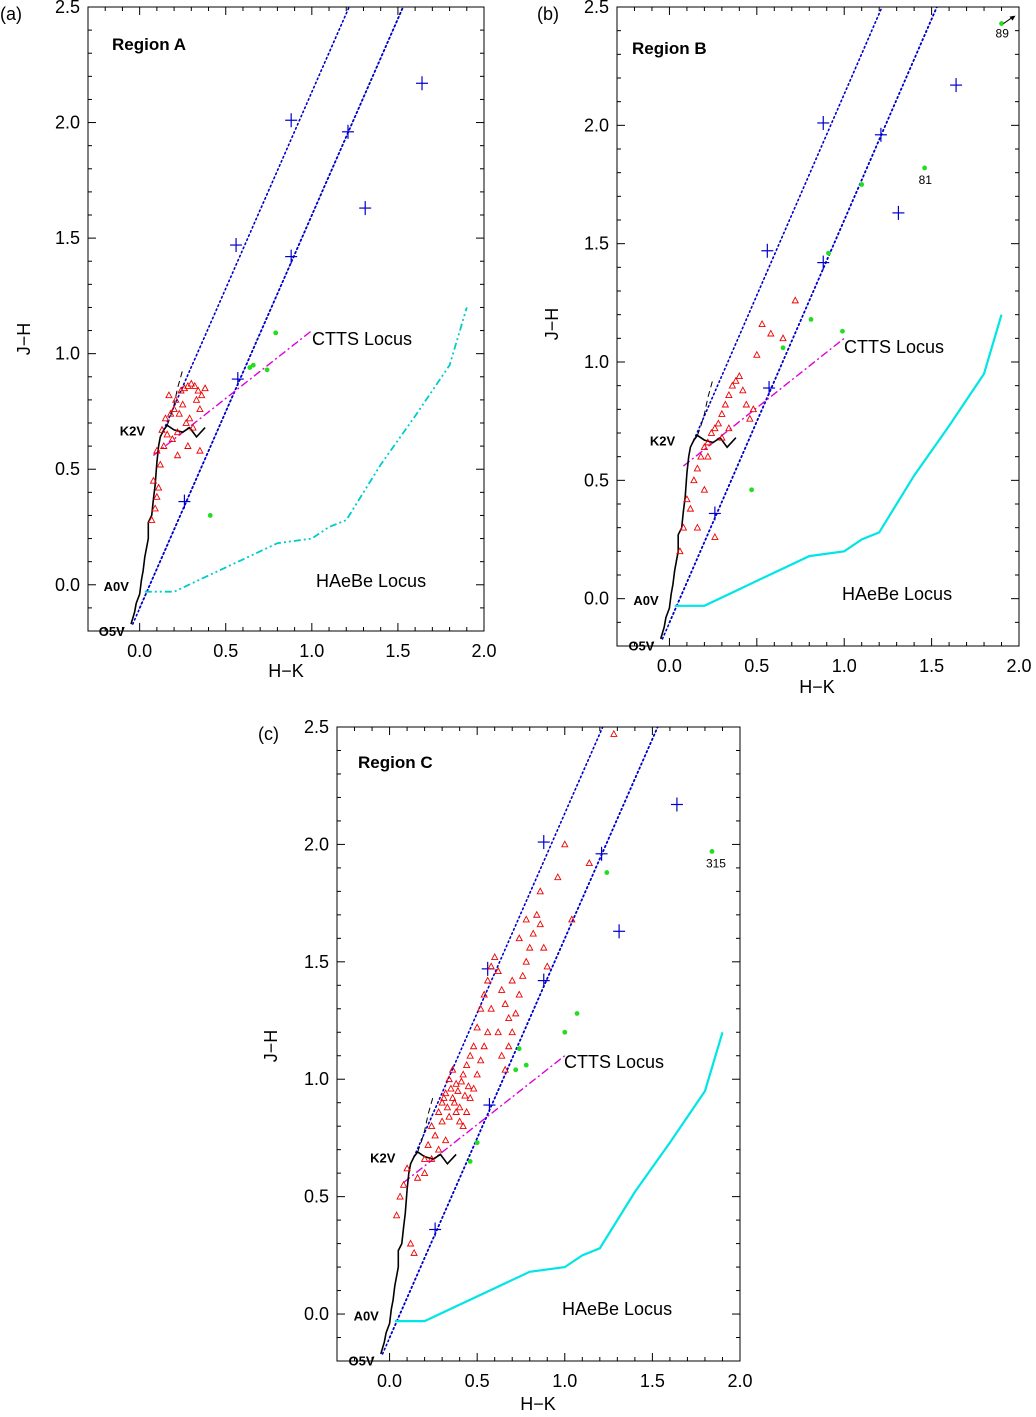 Image resolution: width=1036 pixels, height=1417 pixels. What do you see at coordinates (838, 460) in the screenshot?
I see `haebe-locus-line` at bounding box center [838, 460].